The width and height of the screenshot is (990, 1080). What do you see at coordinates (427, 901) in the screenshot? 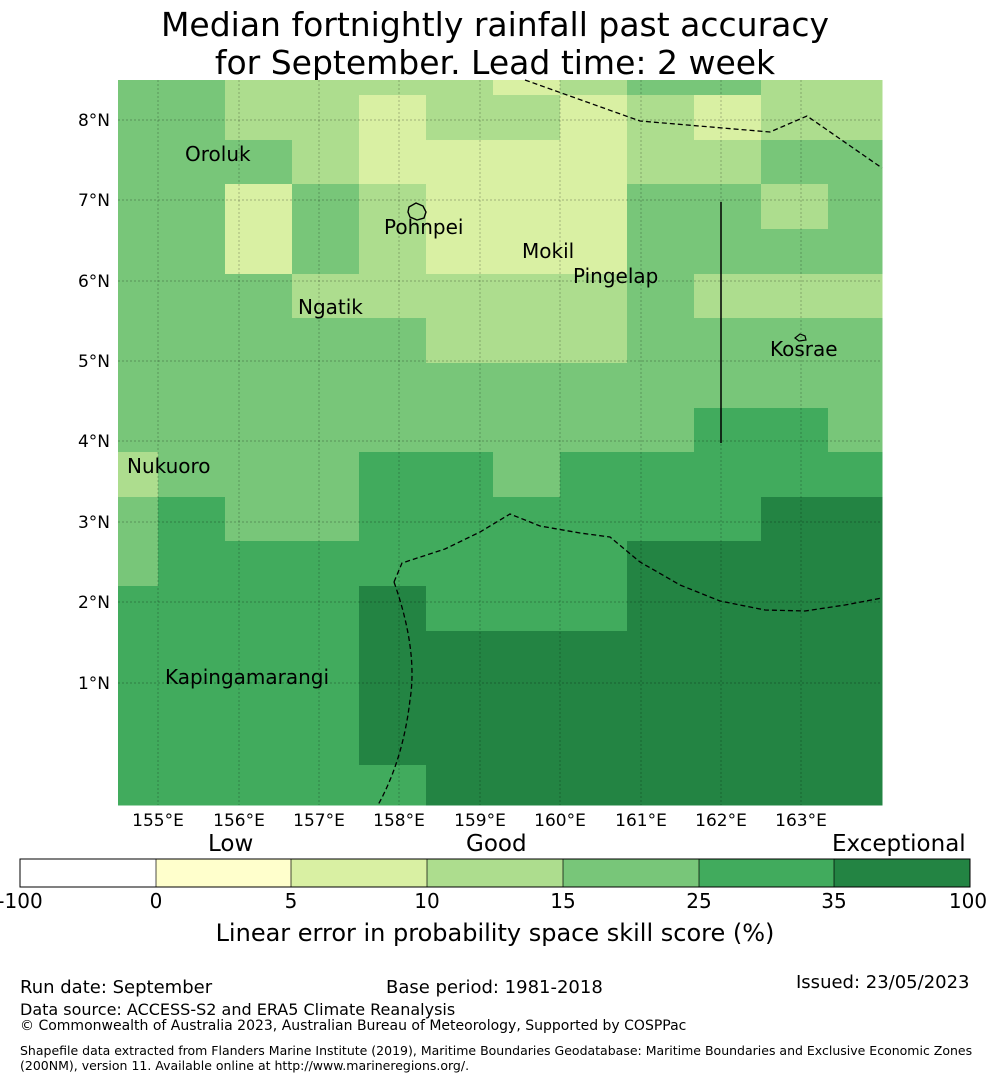
I see `colorbar-tick-10: 10` at bounding box center [427, 901].